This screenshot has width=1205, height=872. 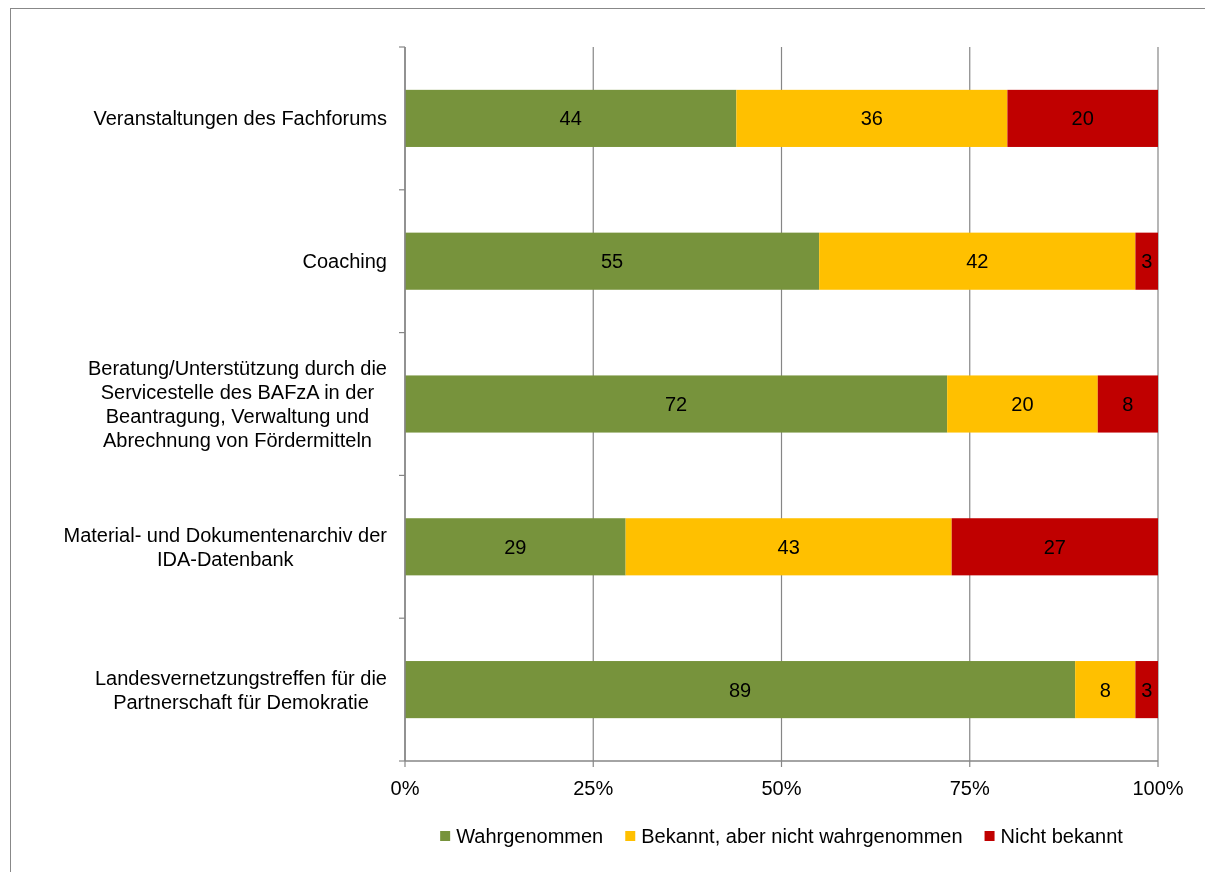 What do you see at coordinates (802, 836) in the screenshot?
I see `legend-label: Bekannt, aber nicht wahrgenommen` at bounding box center [802, 836].